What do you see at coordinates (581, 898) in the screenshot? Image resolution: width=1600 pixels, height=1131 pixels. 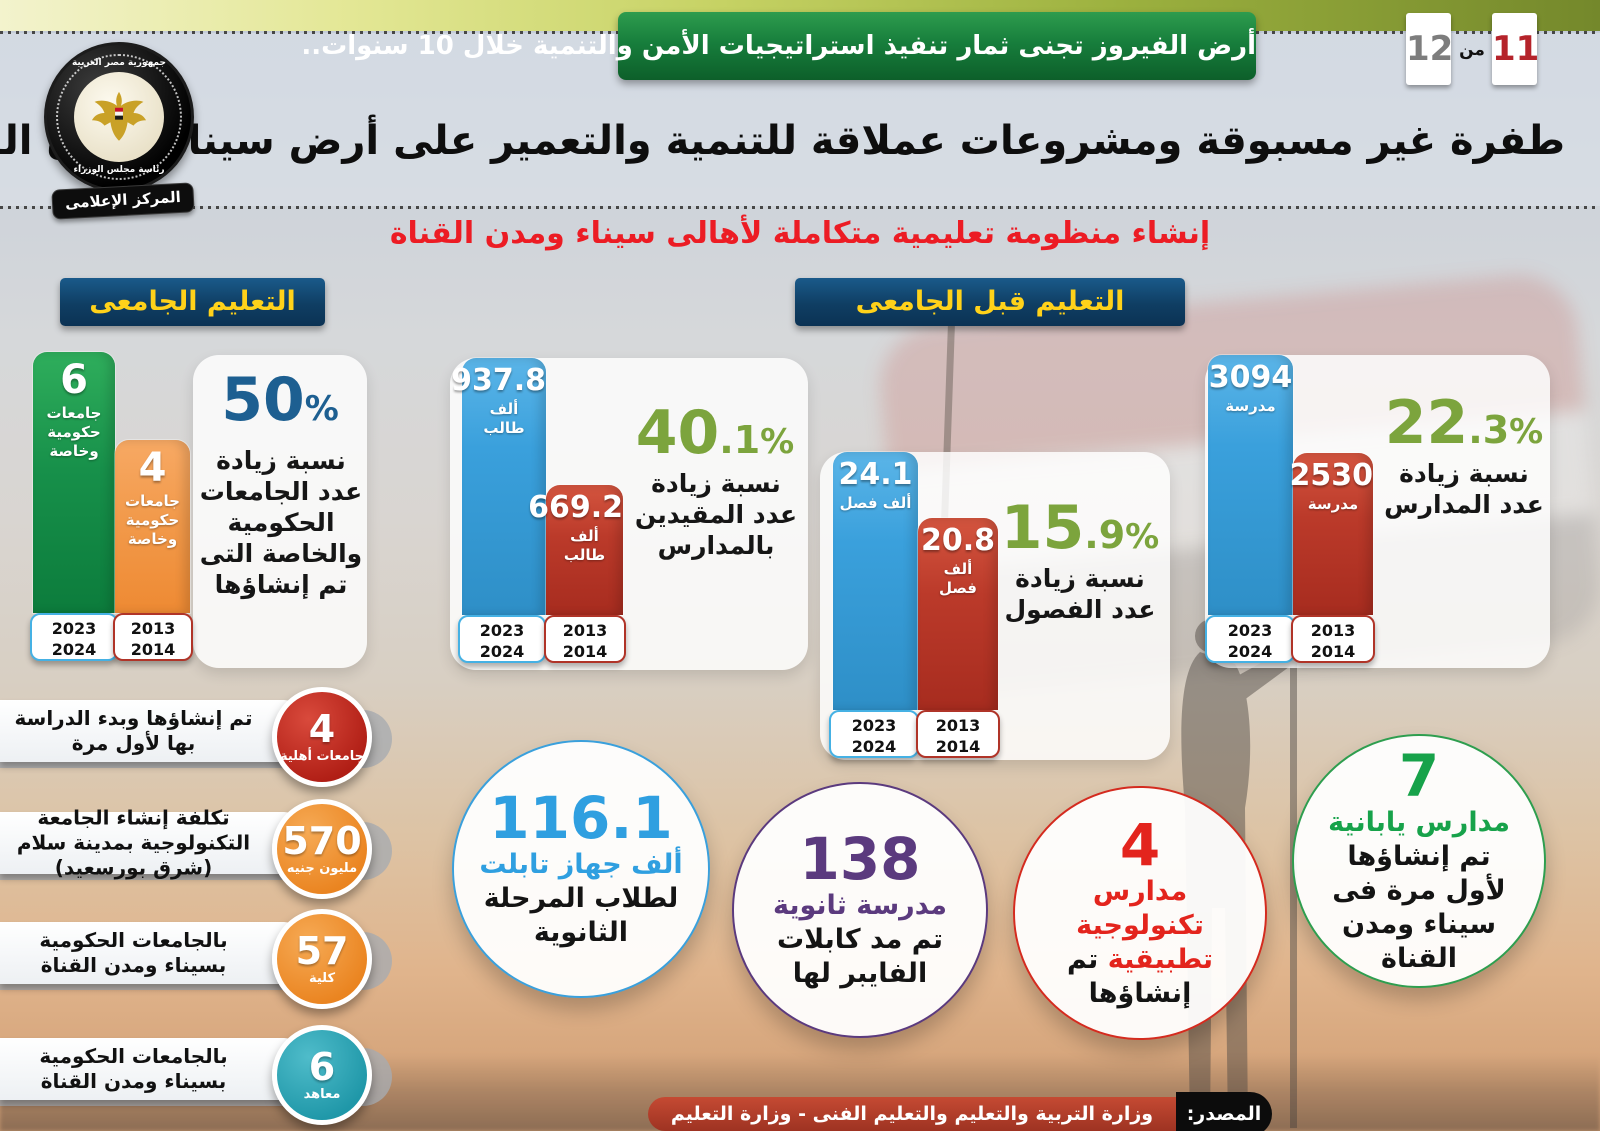 I see `highlight-text: ألف جهاز تابلت لطلاب المرحلة الثانوية` at bounding box center [581, 898].